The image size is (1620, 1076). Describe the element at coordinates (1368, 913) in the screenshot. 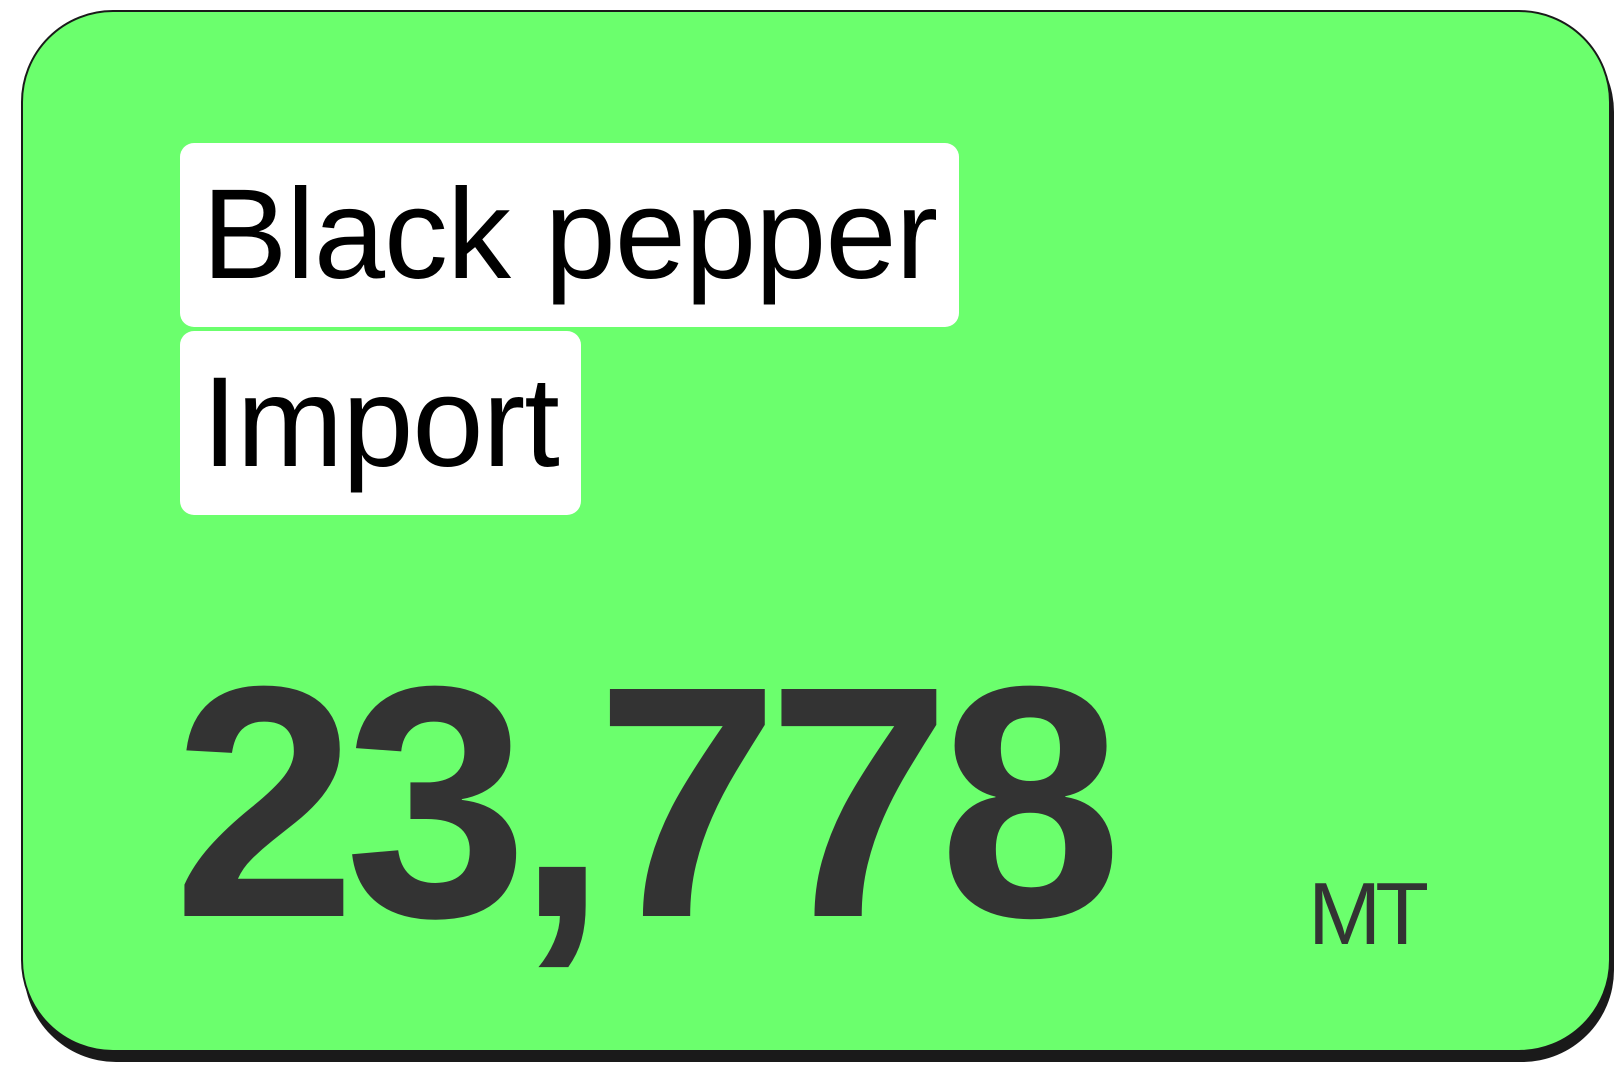

I see `stat-unit: MT` at that location.